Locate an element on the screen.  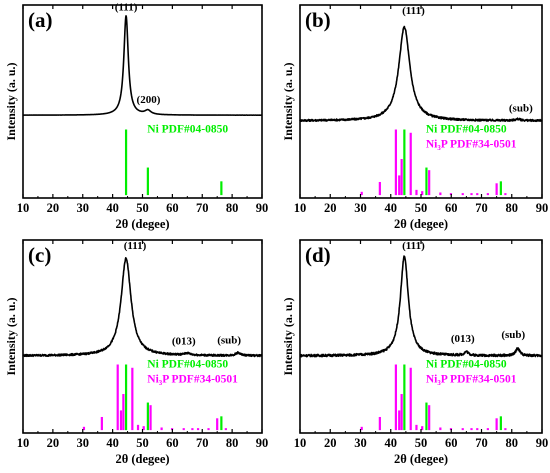
panel-label: (d) is located at coordinates (318, 255).